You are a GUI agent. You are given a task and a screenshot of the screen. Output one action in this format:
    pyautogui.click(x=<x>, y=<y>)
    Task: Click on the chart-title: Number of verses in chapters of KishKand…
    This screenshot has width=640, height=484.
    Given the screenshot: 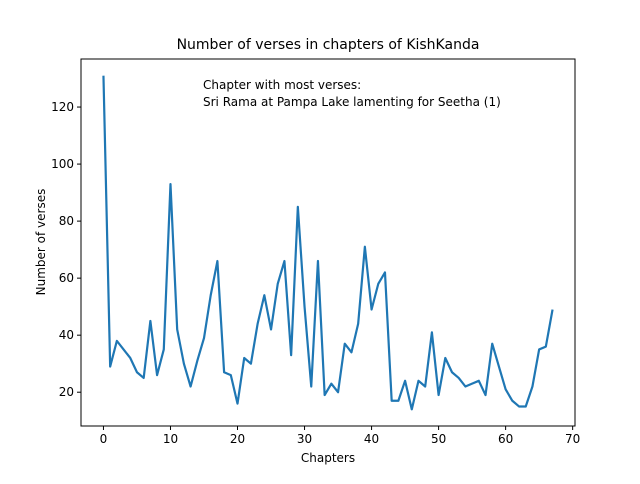 What is the action you would take?
    pyautogui.click(x=328, y=45)
    